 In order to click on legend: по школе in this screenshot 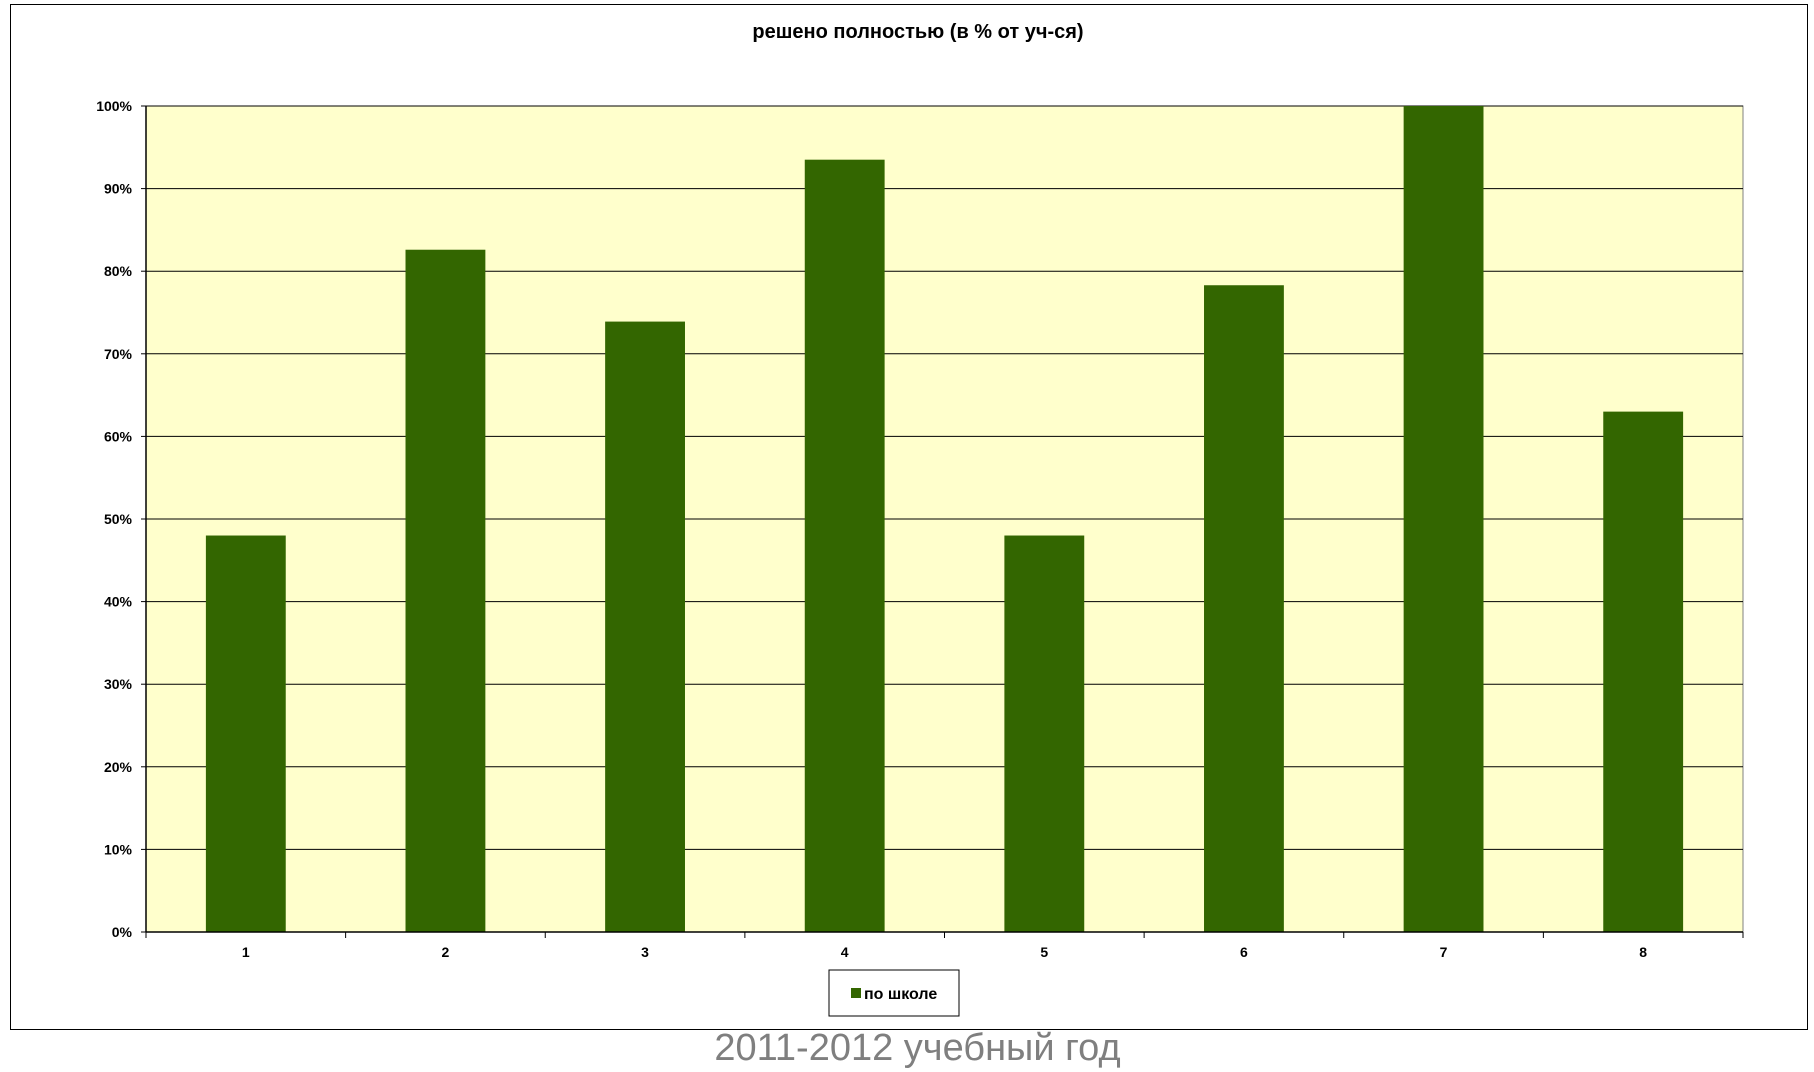, I will do `click(894, 993)`.